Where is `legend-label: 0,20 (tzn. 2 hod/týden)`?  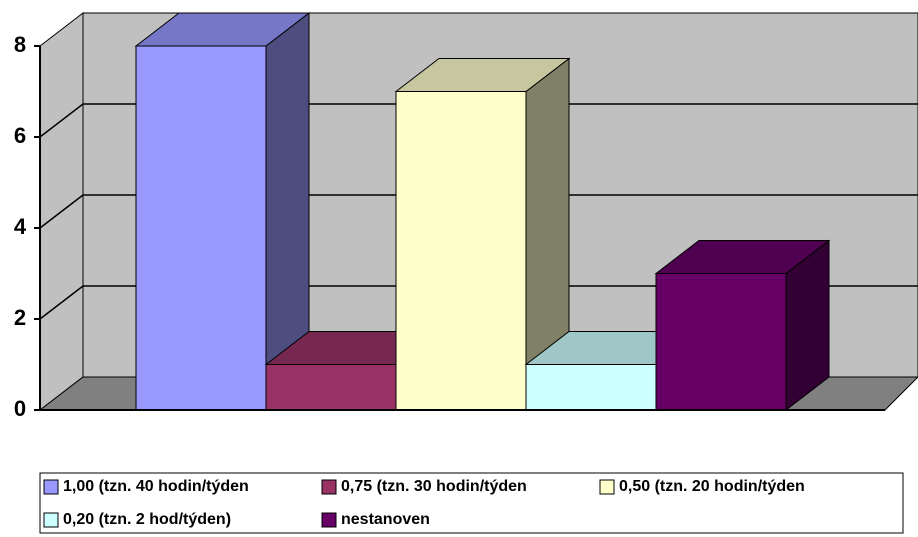 legend-label: 0,20 (tzn. 2 hod/týden) is located at coordinates (147, 519).